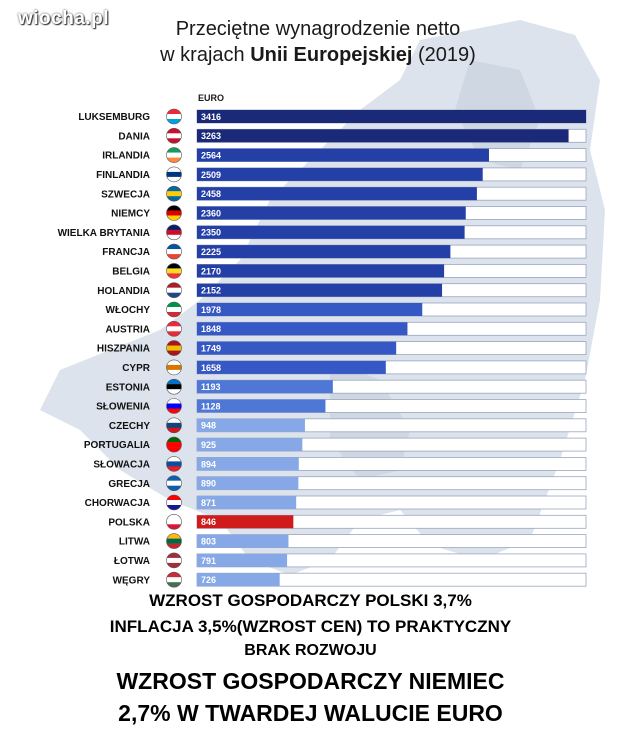 This screenshot has height=732, width=621. I want to click on category-label: FRANCJA, so click(126, 252).